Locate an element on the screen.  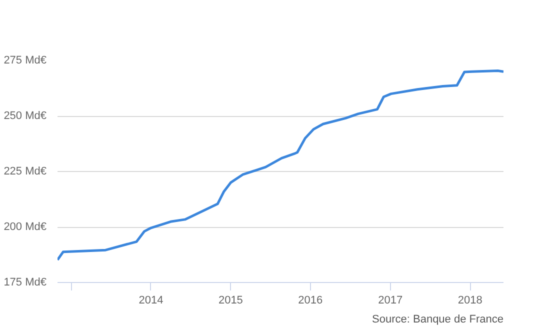
x-tick-label: 2015 is located at coordinates (230, 300).